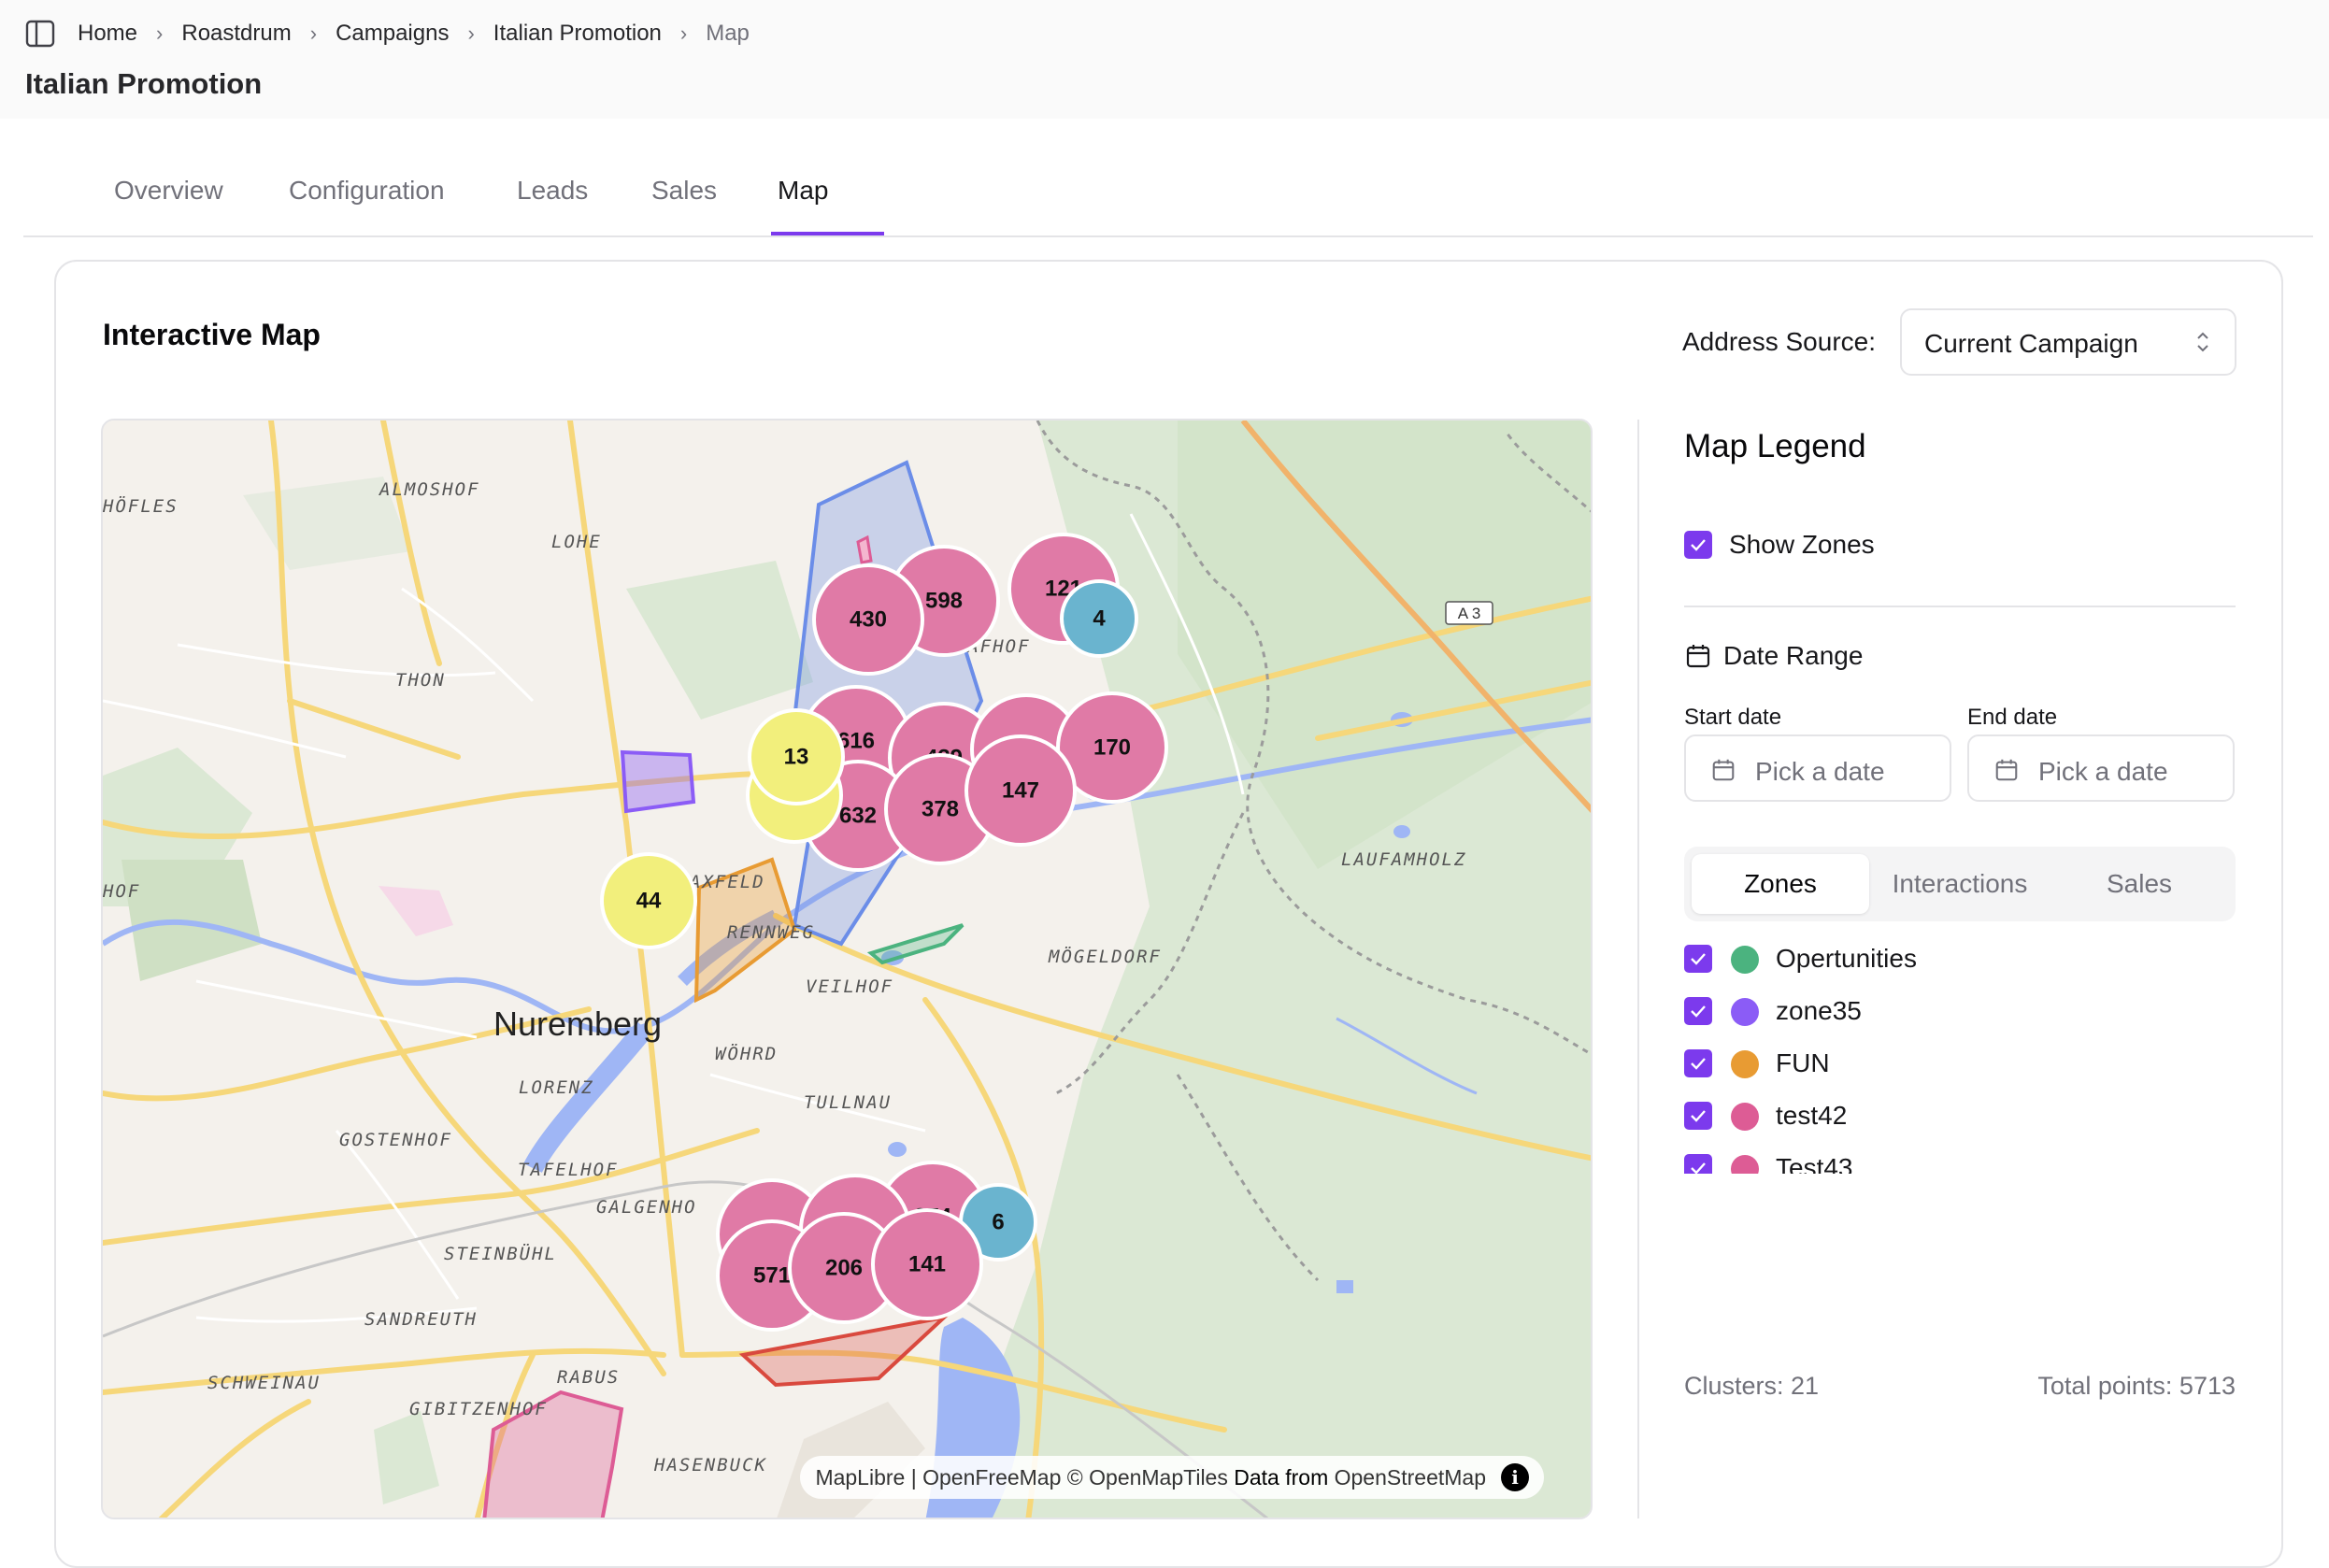  I want to click on address-source-value: Current Campaign, so click(2031, 343).